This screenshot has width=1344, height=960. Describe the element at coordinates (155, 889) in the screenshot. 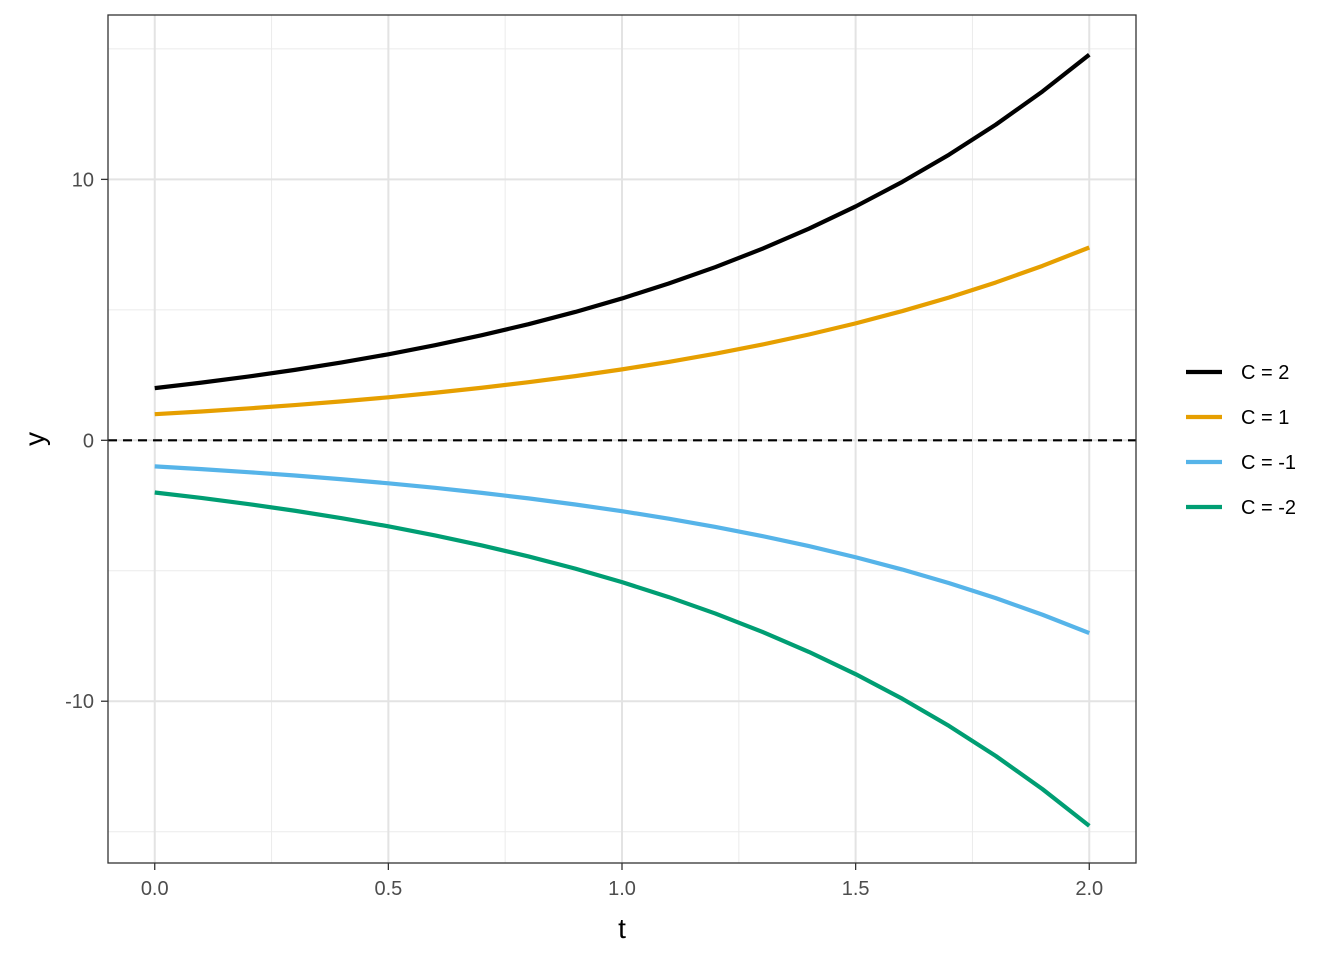

I see `x-tick-label: 0.0` at that location.